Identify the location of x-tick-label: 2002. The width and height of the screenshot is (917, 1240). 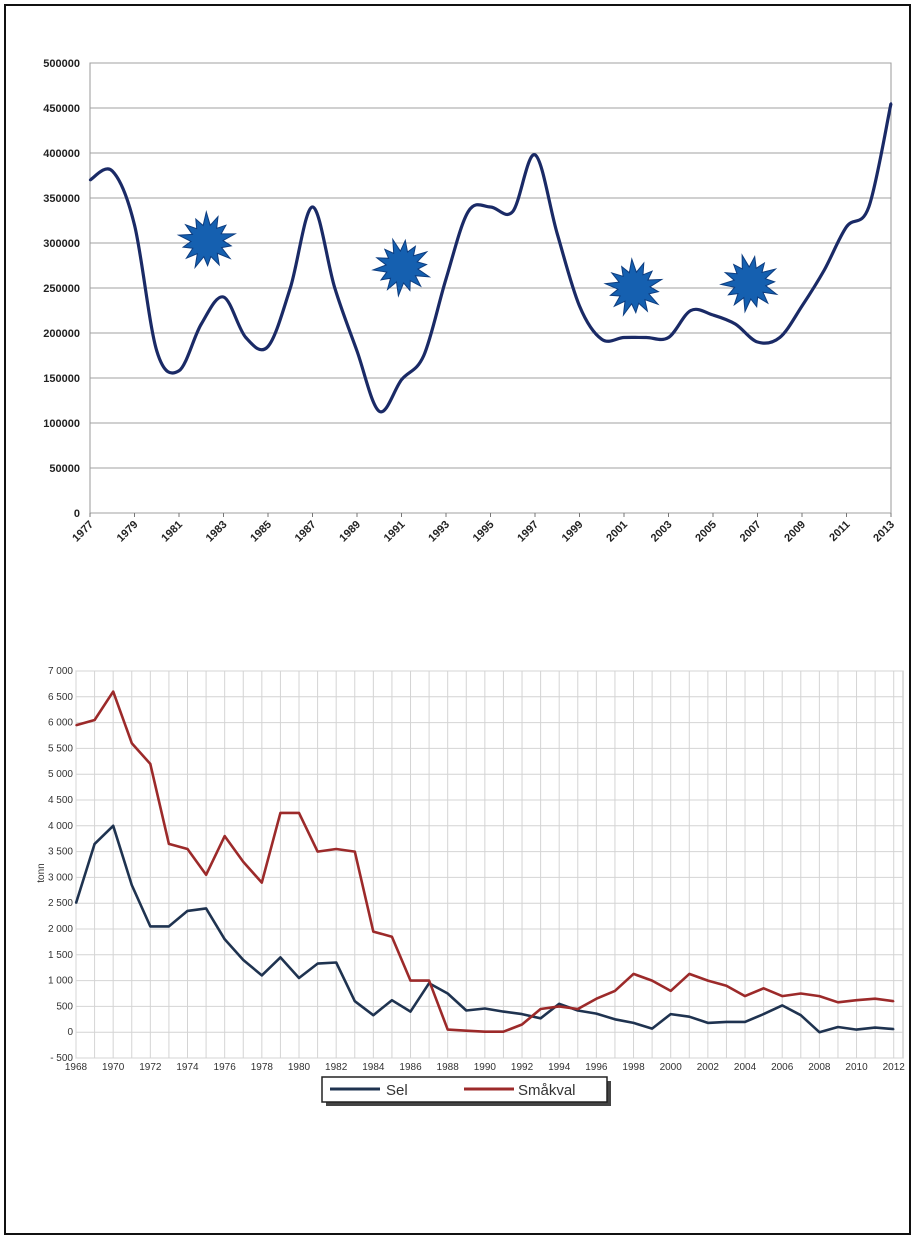
(708, 1067).